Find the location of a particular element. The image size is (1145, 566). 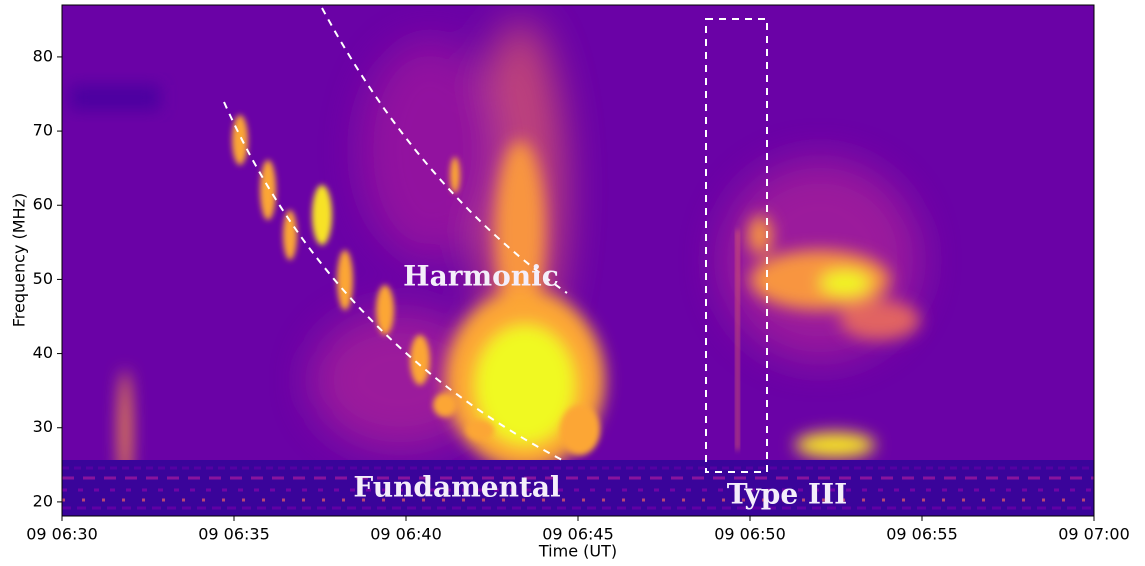

x-tick-label: 09 06:50 is located at coordinates (750, 534).